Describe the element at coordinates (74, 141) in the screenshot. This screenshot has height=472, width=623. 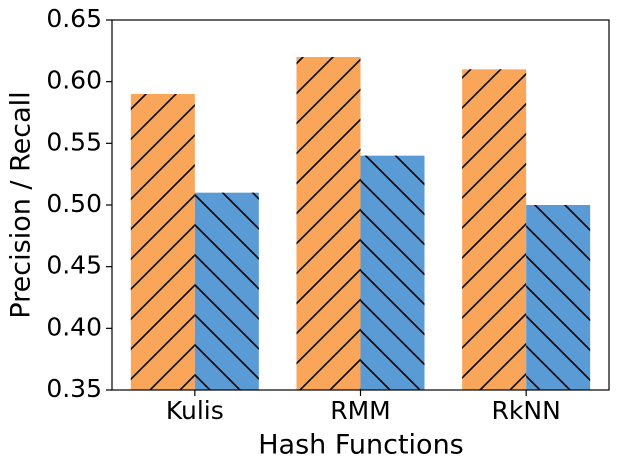
I see `y-tick-label: 0.55` at that location.